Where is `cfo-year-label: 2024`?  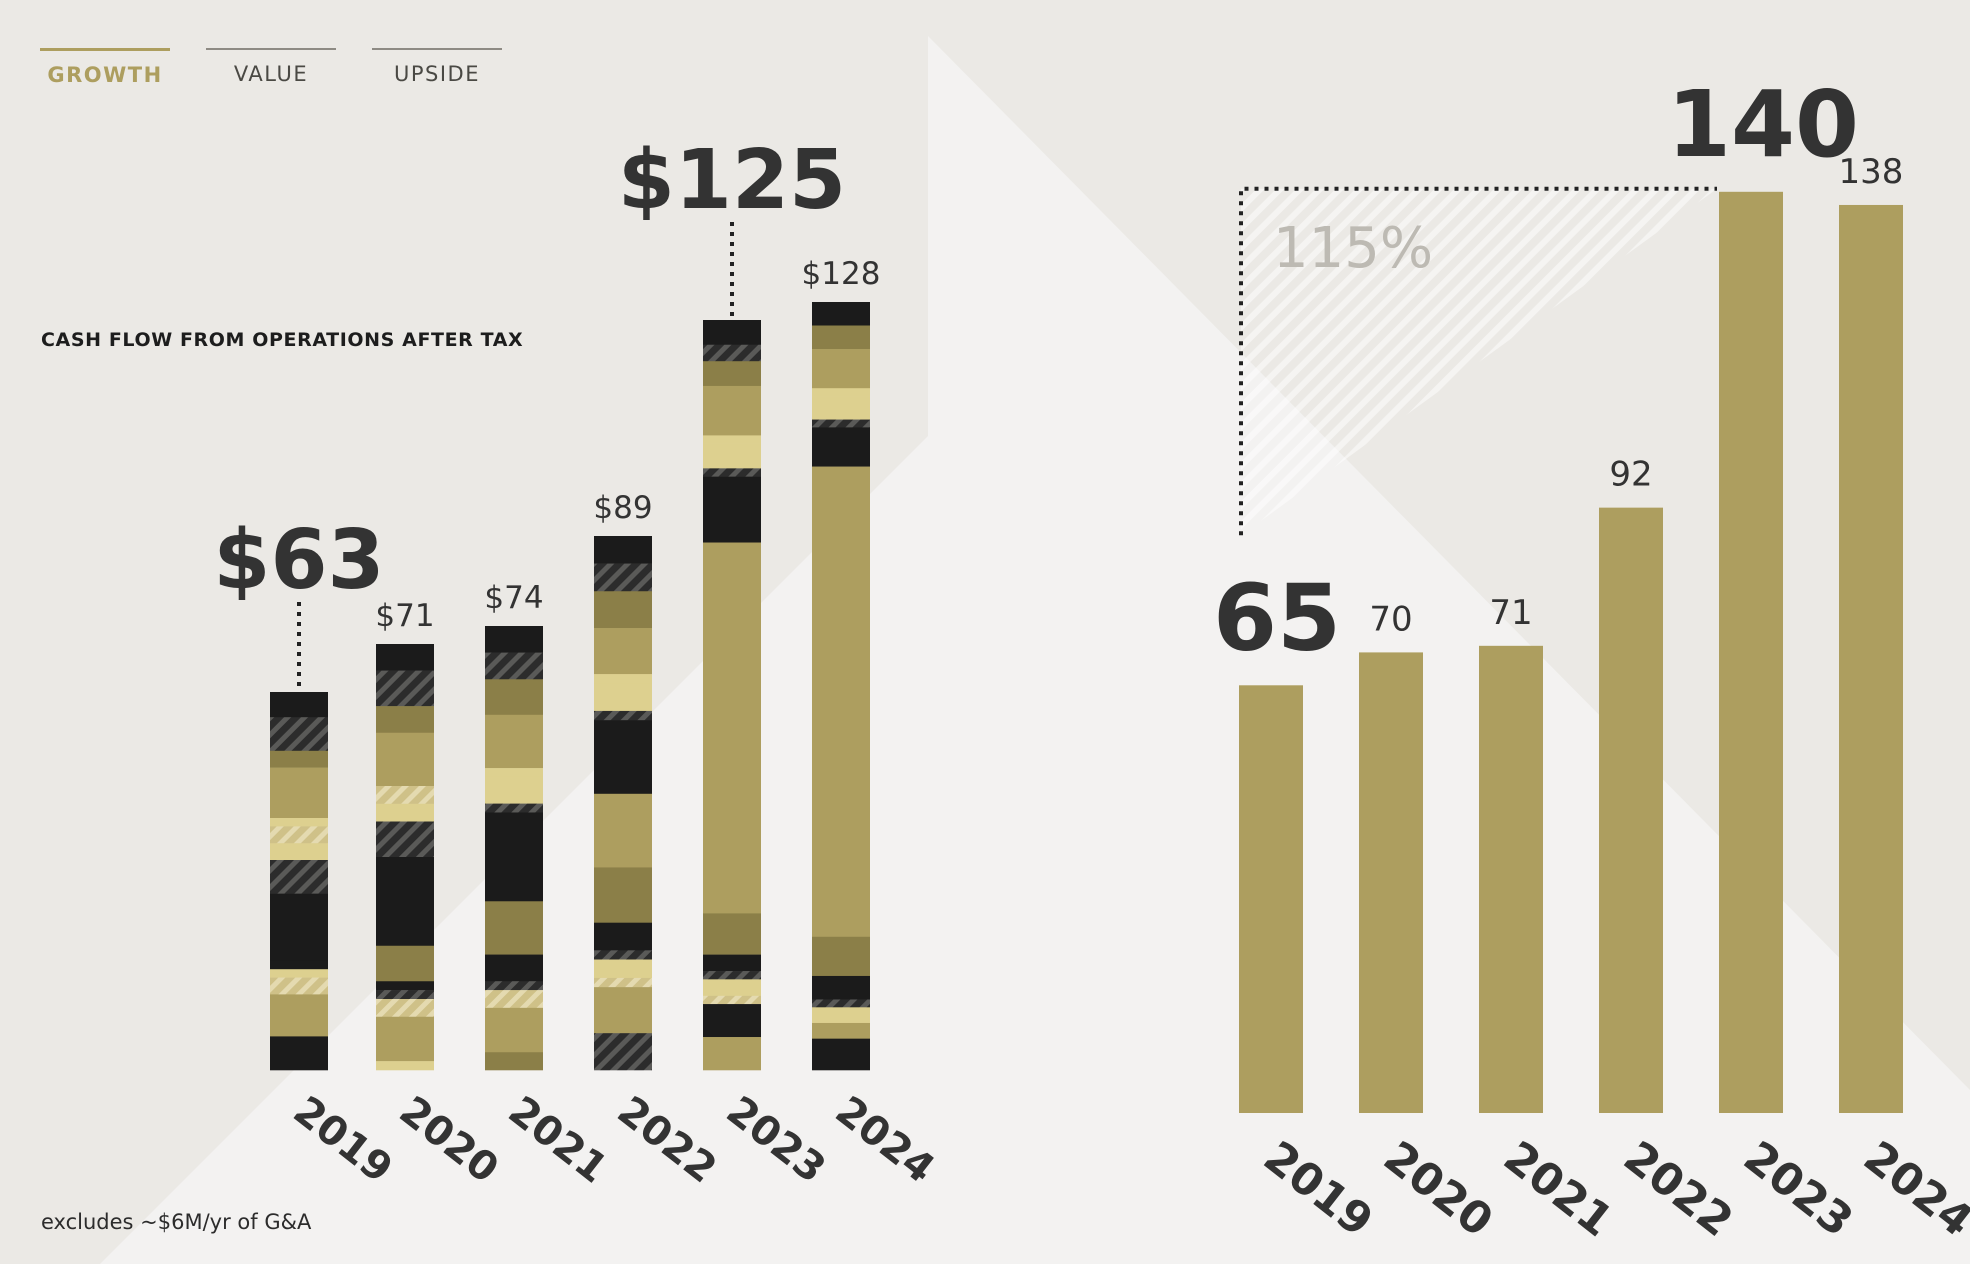
cfo-year-label: 2024 is located at coordinates (885, 1140).